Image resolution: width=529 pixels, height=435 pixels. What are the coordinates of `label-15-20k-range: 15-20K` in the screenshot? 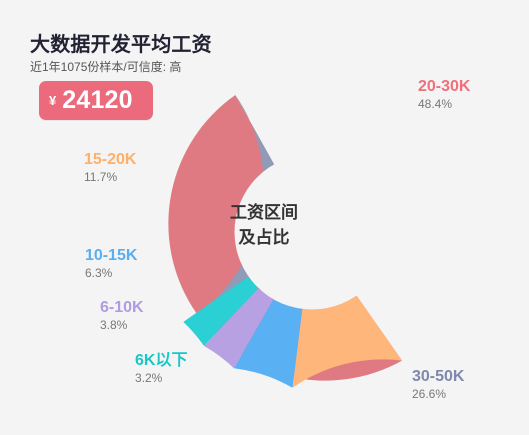 It's located at (110, 159).